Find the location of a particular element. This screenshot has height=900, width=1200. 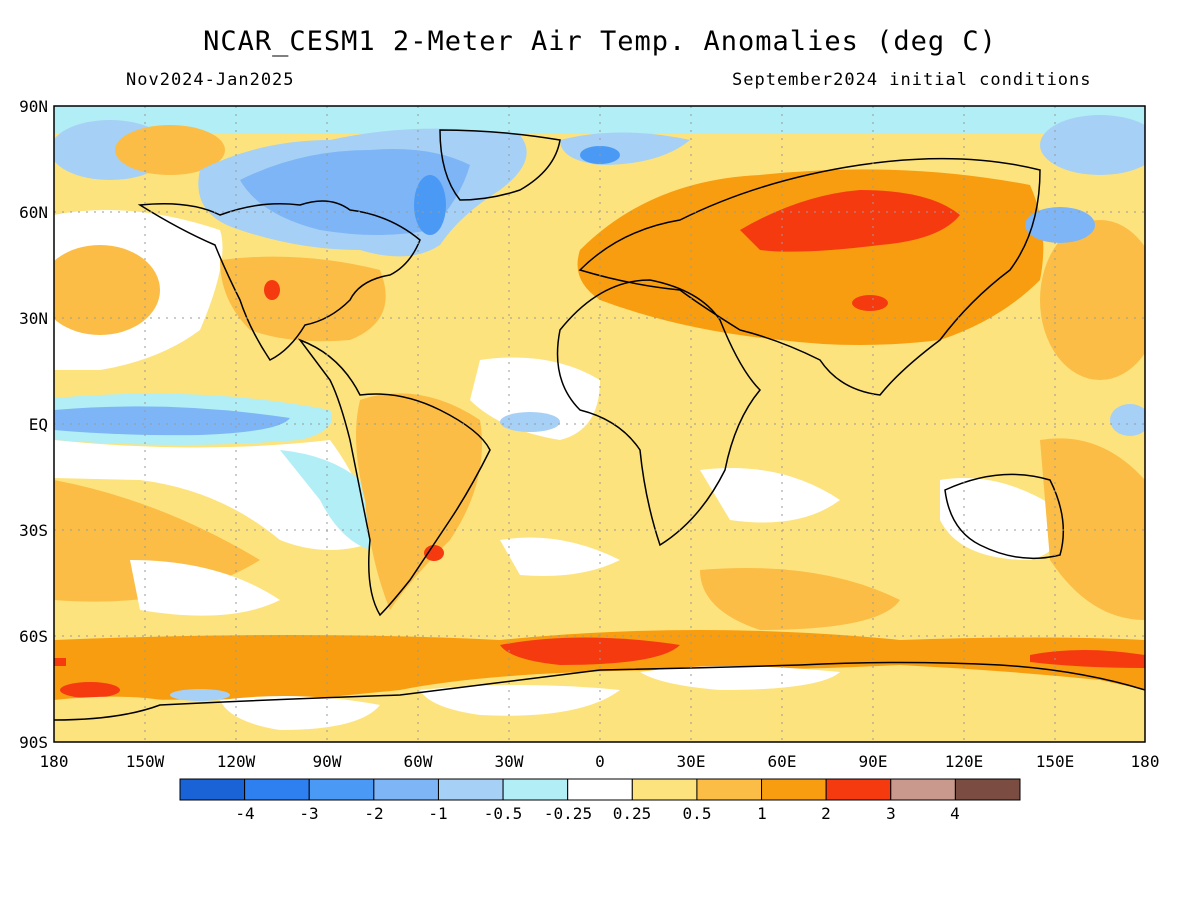

colorbar-label: -3 is located at coordinates (308, 813).